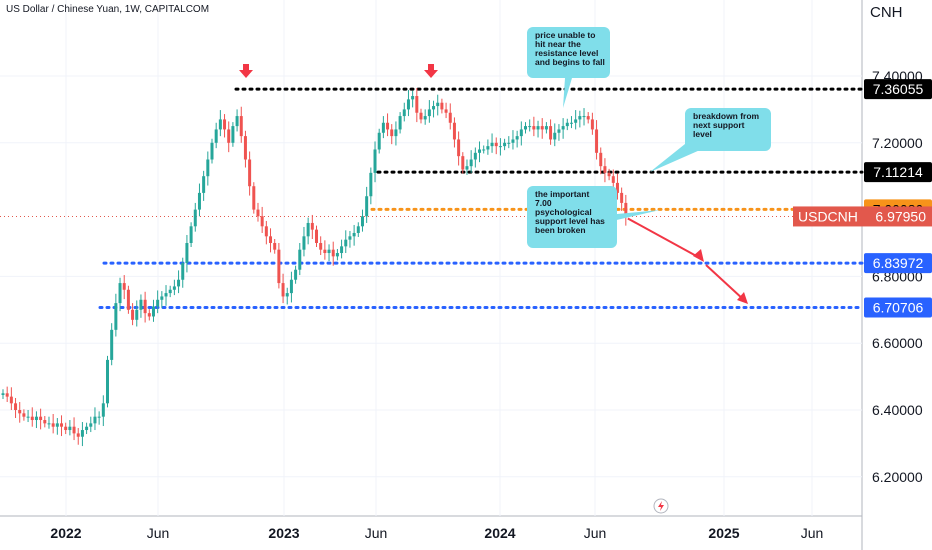 This screenshot has width=932, height=550. Describe the element at coordinates (562, 194) in the screenshot. I see `callout-text: the important` at that location.